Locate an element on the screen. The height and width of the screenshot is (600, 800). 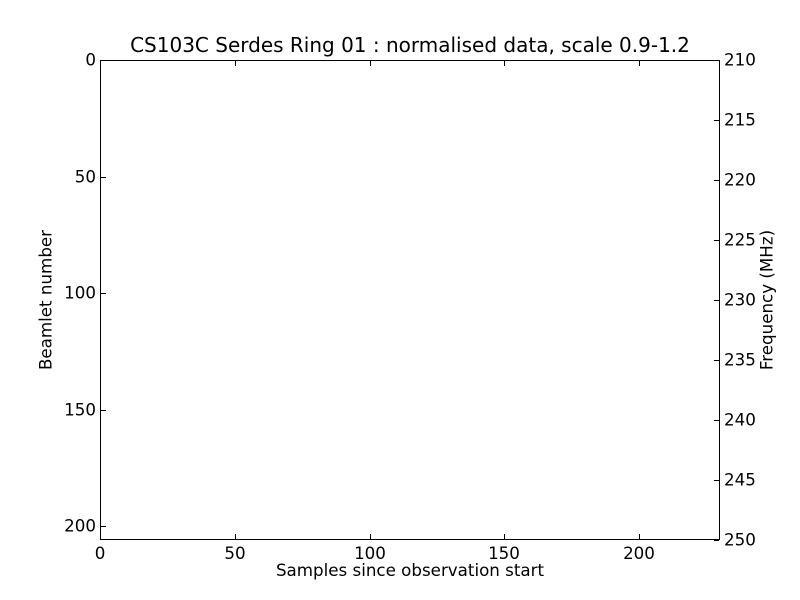
y-right-tick-label: 210 is located at coordinates (740, 59).